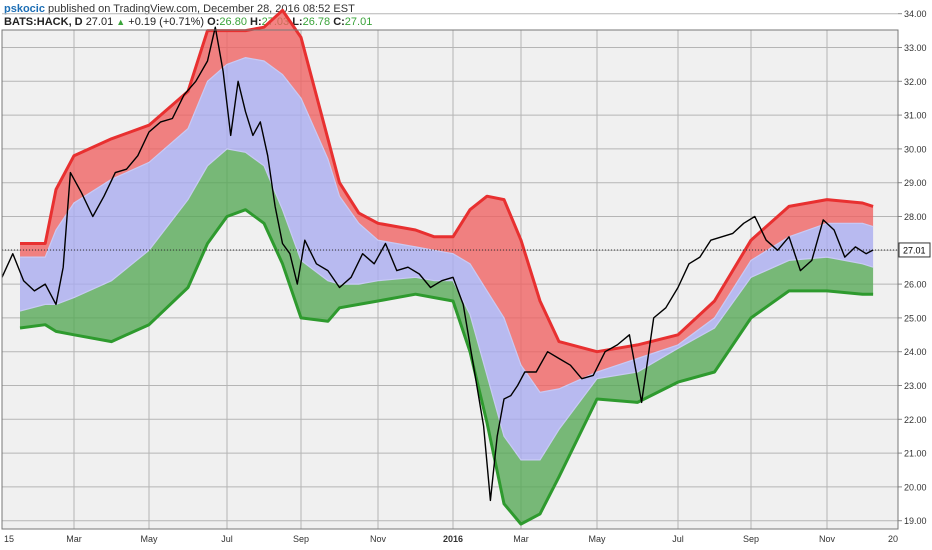  Describe the element at coordinates (915, 386) in the screenshot. I see `y-tick-label: 23.00` at that location.